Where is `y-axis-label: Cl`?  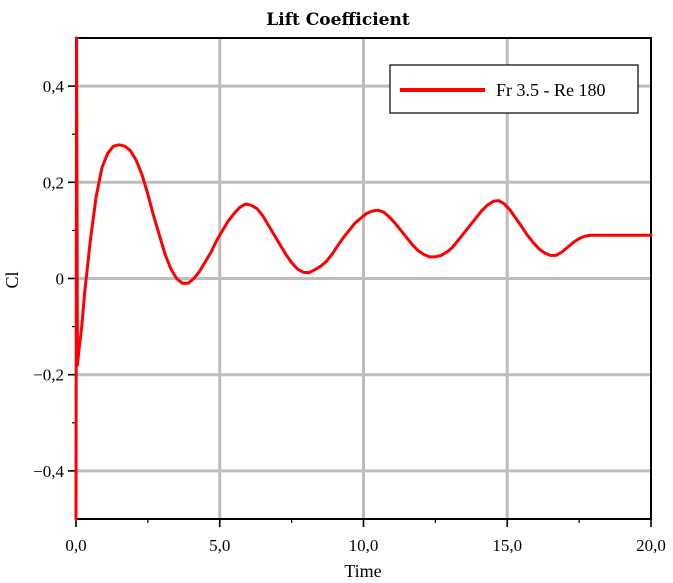
y-axis-label: Cl is located at coordinates (12, 279).